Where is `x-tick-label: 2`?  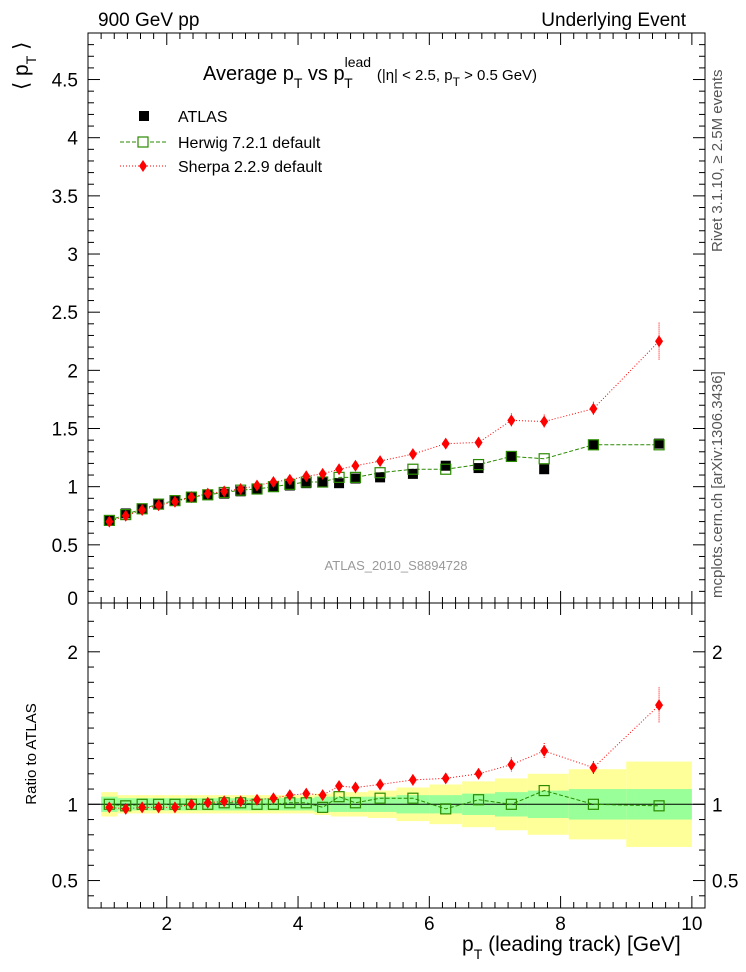 x-tick-label: 2 is located at coordinates (166, 924).